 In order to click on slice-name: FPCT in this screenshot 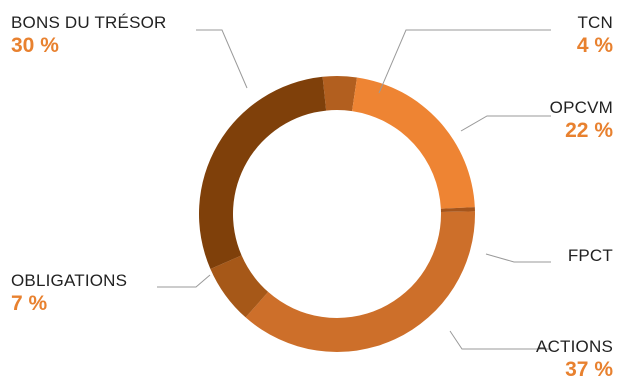, I will do `click(590, 255)`.